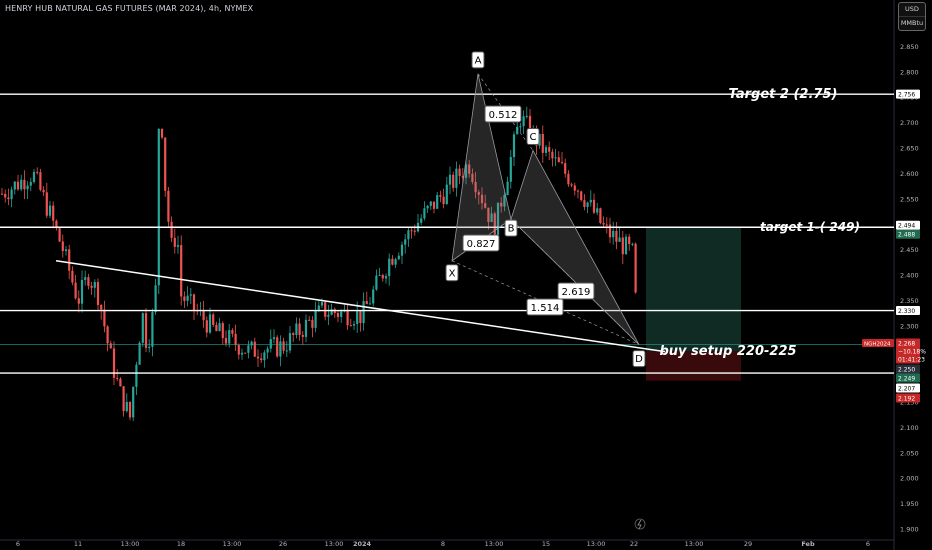  What do you see at coordinates (912, 16) in the screenshot?
I see `currency-unit-selector: USD MMBtu` at bounding box center [912, 16].